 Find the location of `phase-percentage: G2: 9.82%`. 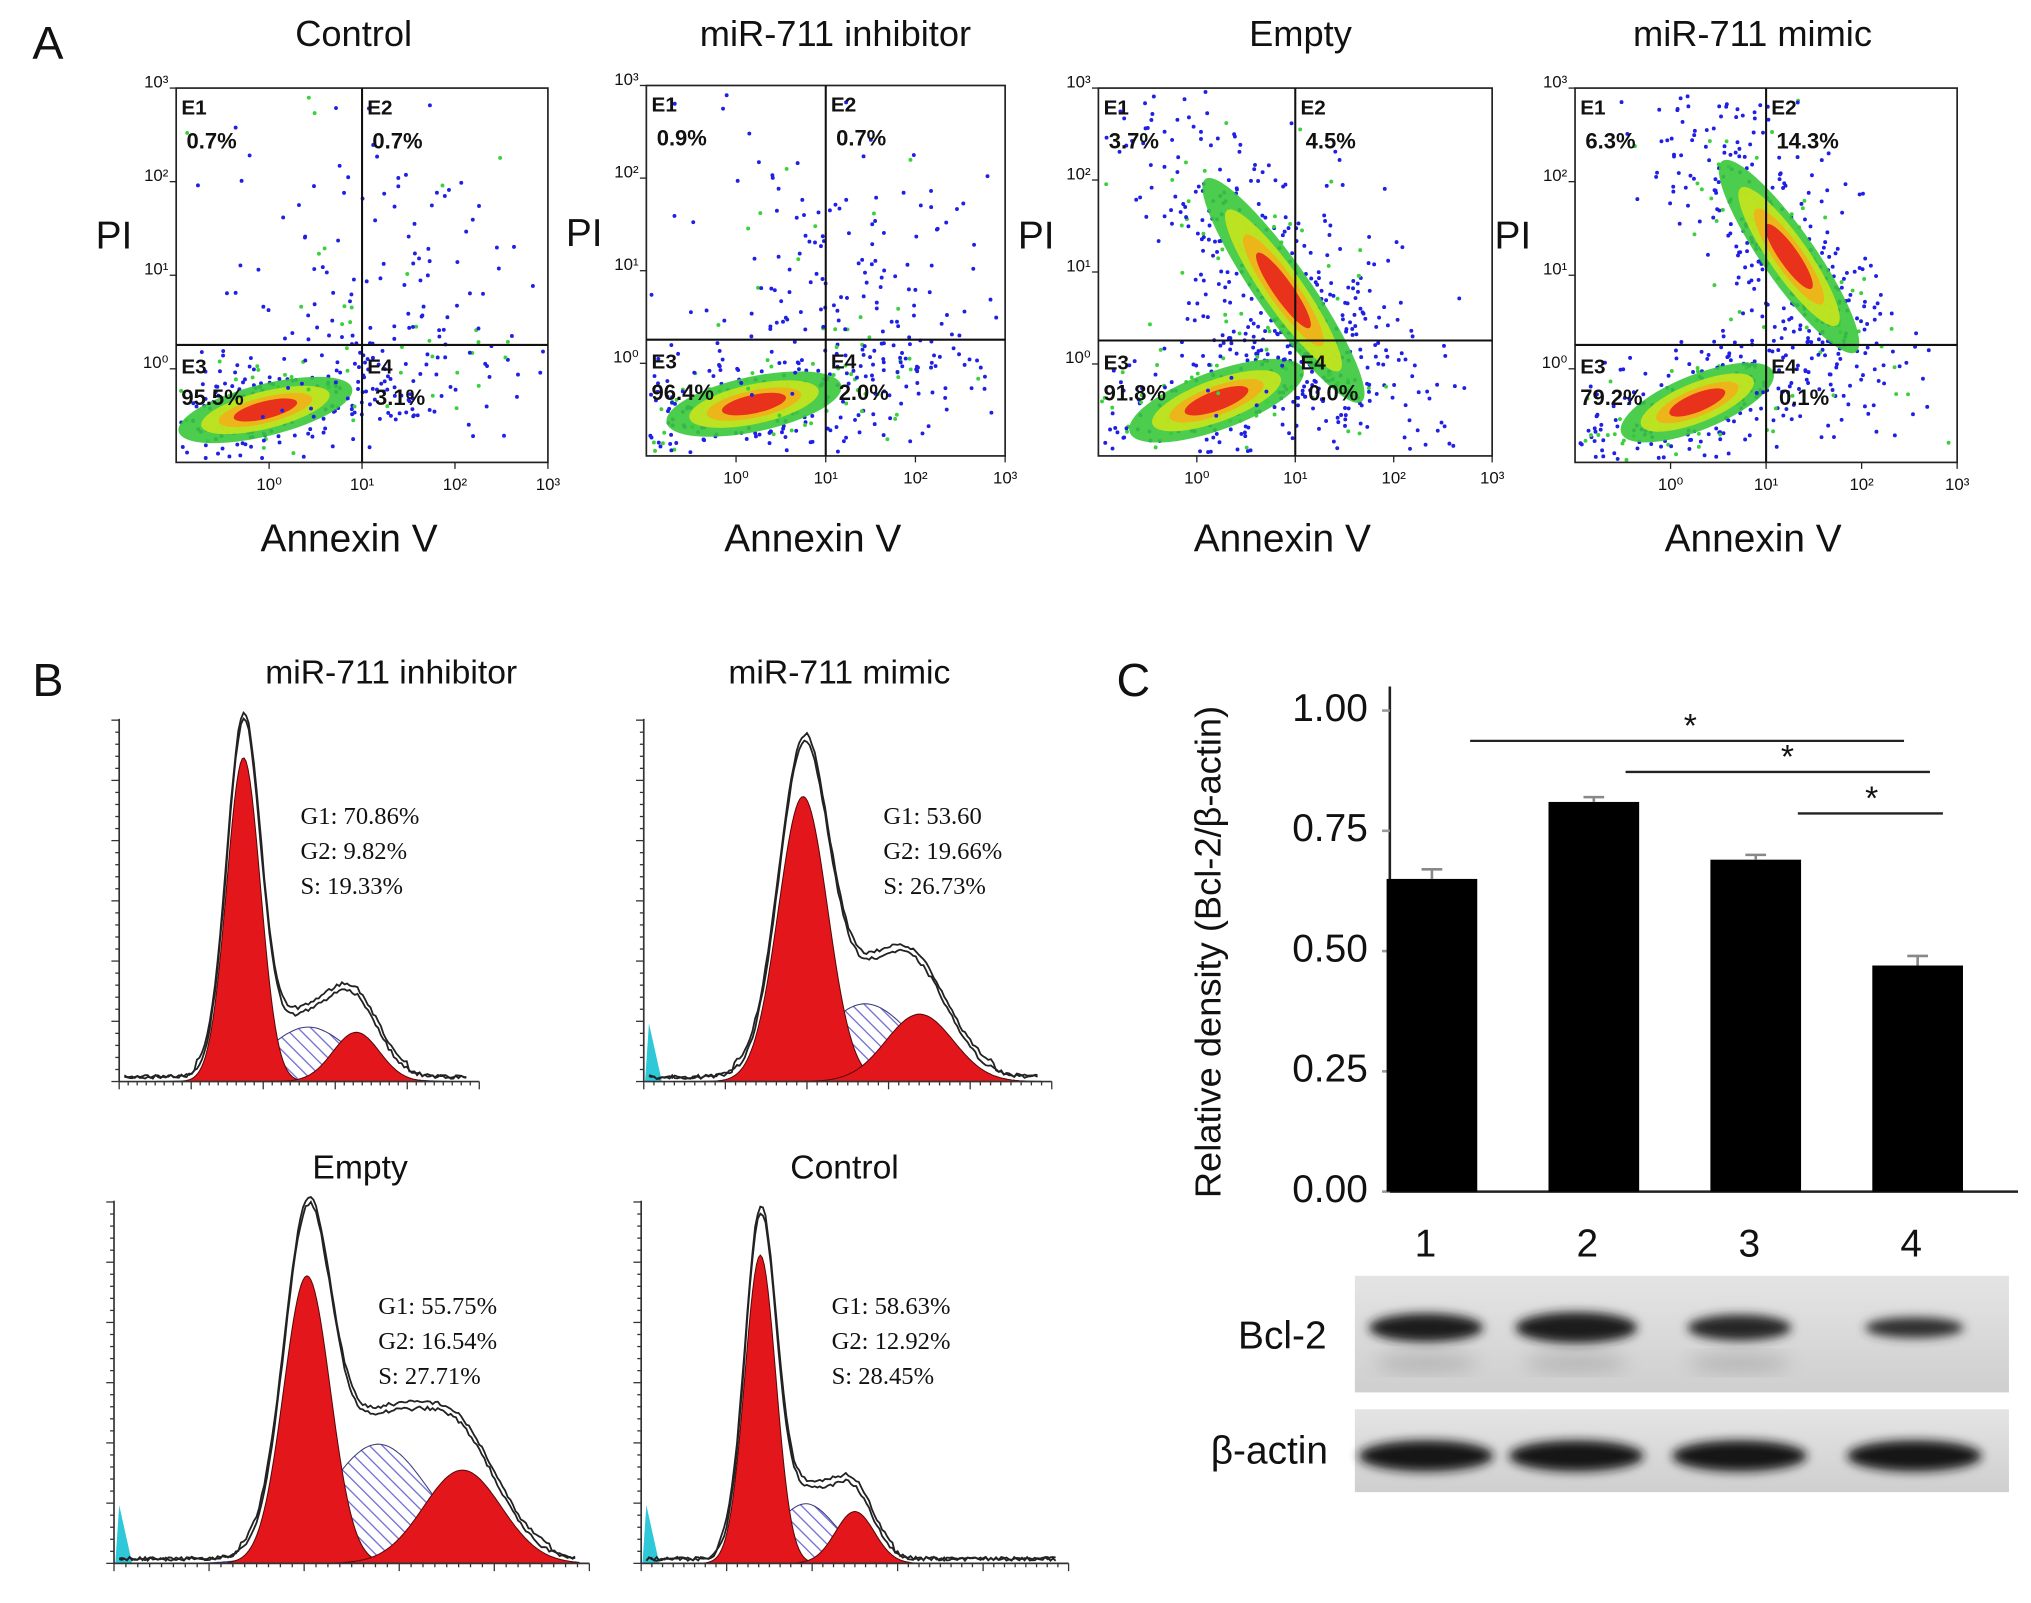

phase-percentage: G2: 9.82% is located at coordinates (354, 851).